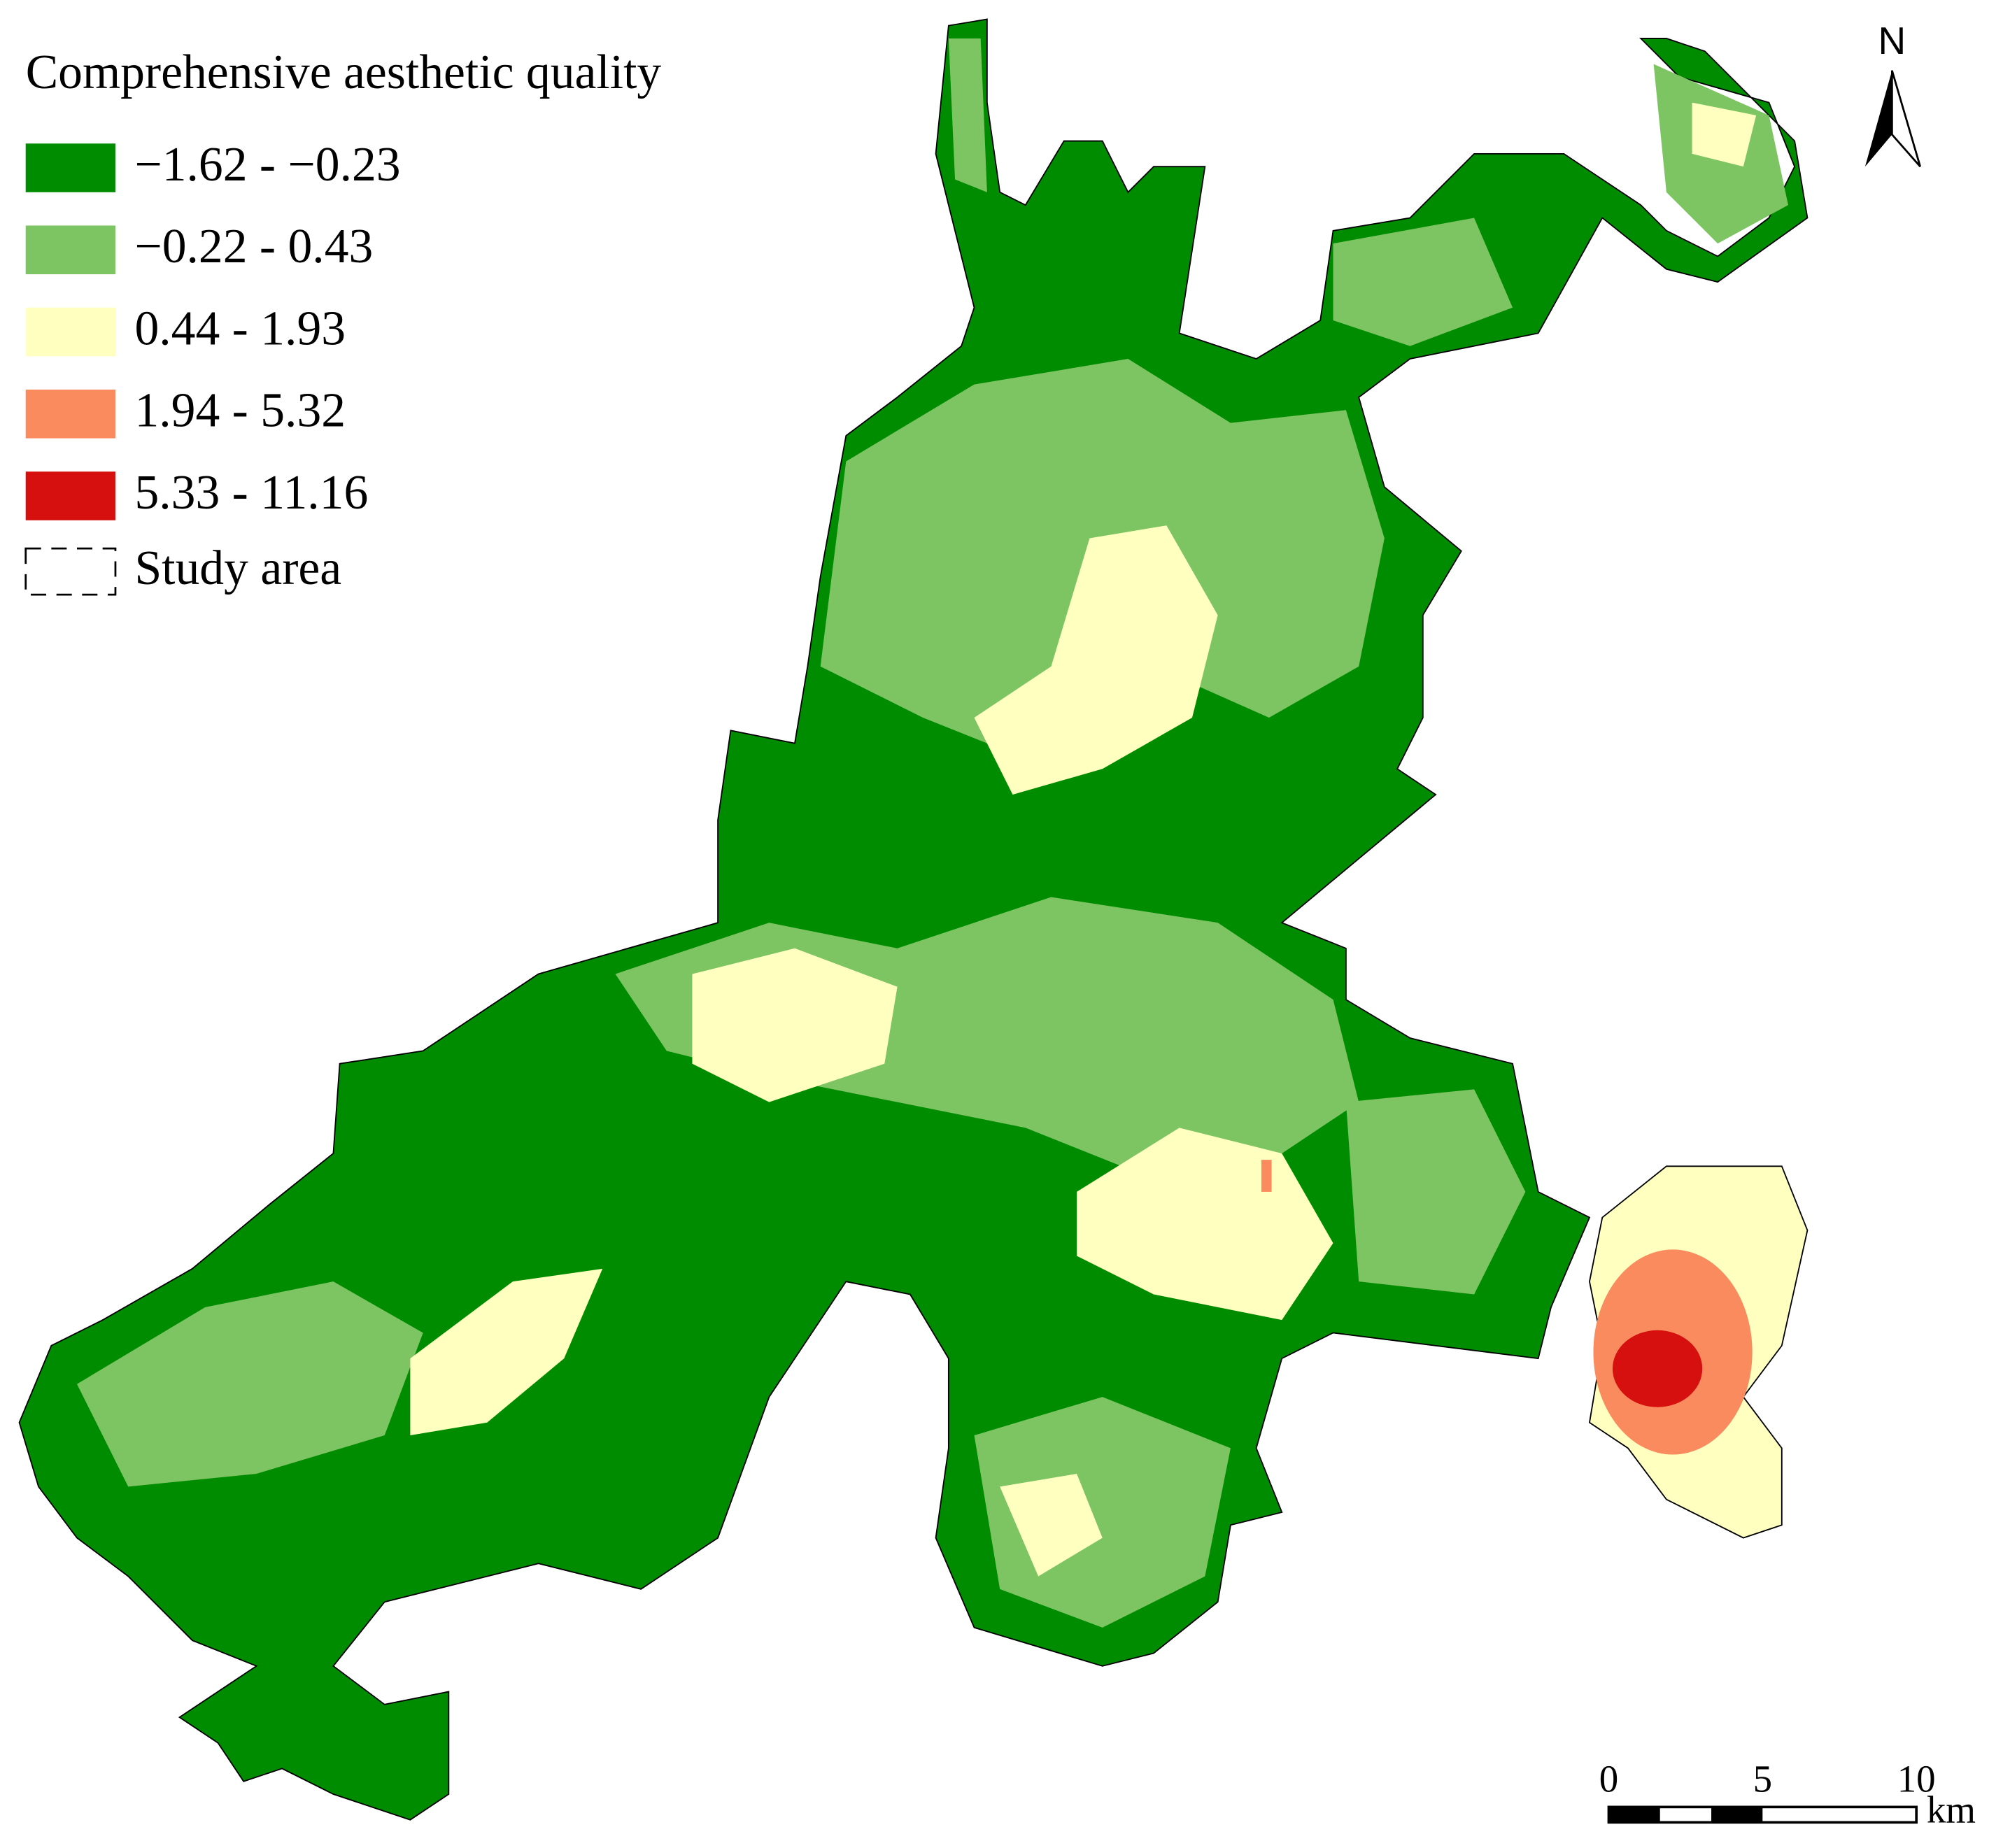  I want to click on scale-label: 10, so click(1916, 1779).